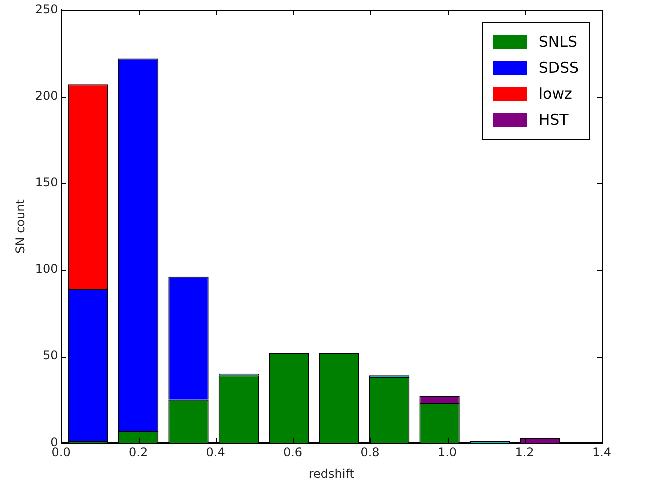  I want to click on y-tick-label: 50, so click(50, 355).